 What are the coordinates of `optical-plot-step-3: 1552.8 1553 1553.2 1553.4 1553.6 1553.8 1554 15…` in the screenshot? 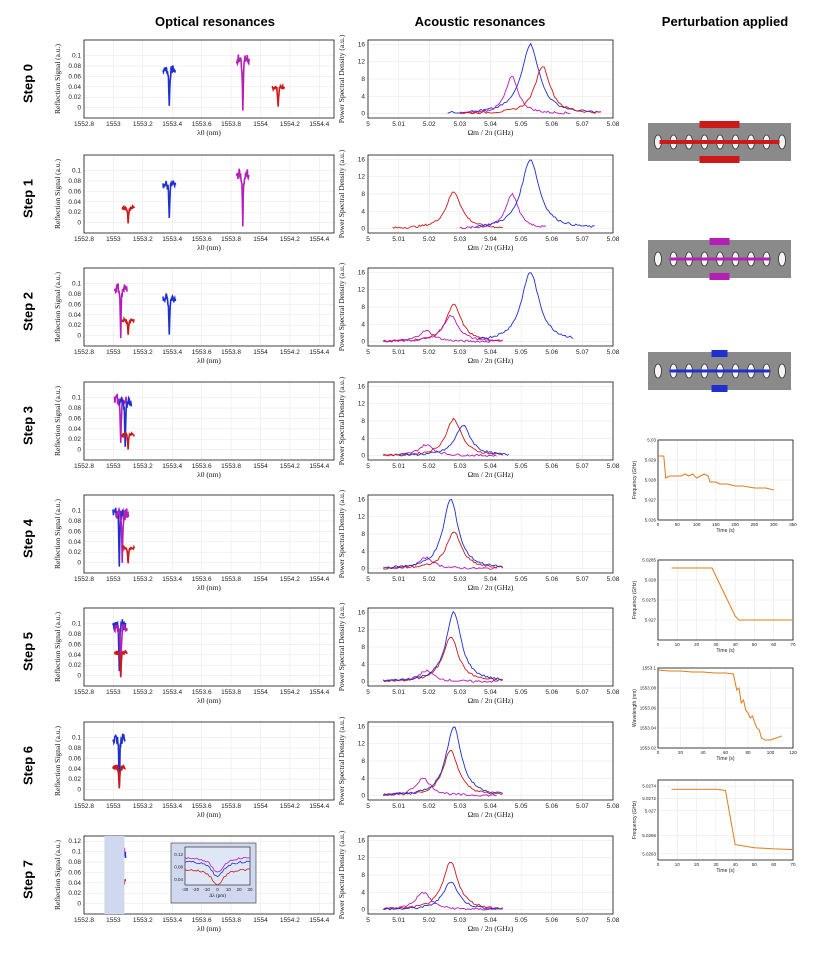 It's located at (194, 430).